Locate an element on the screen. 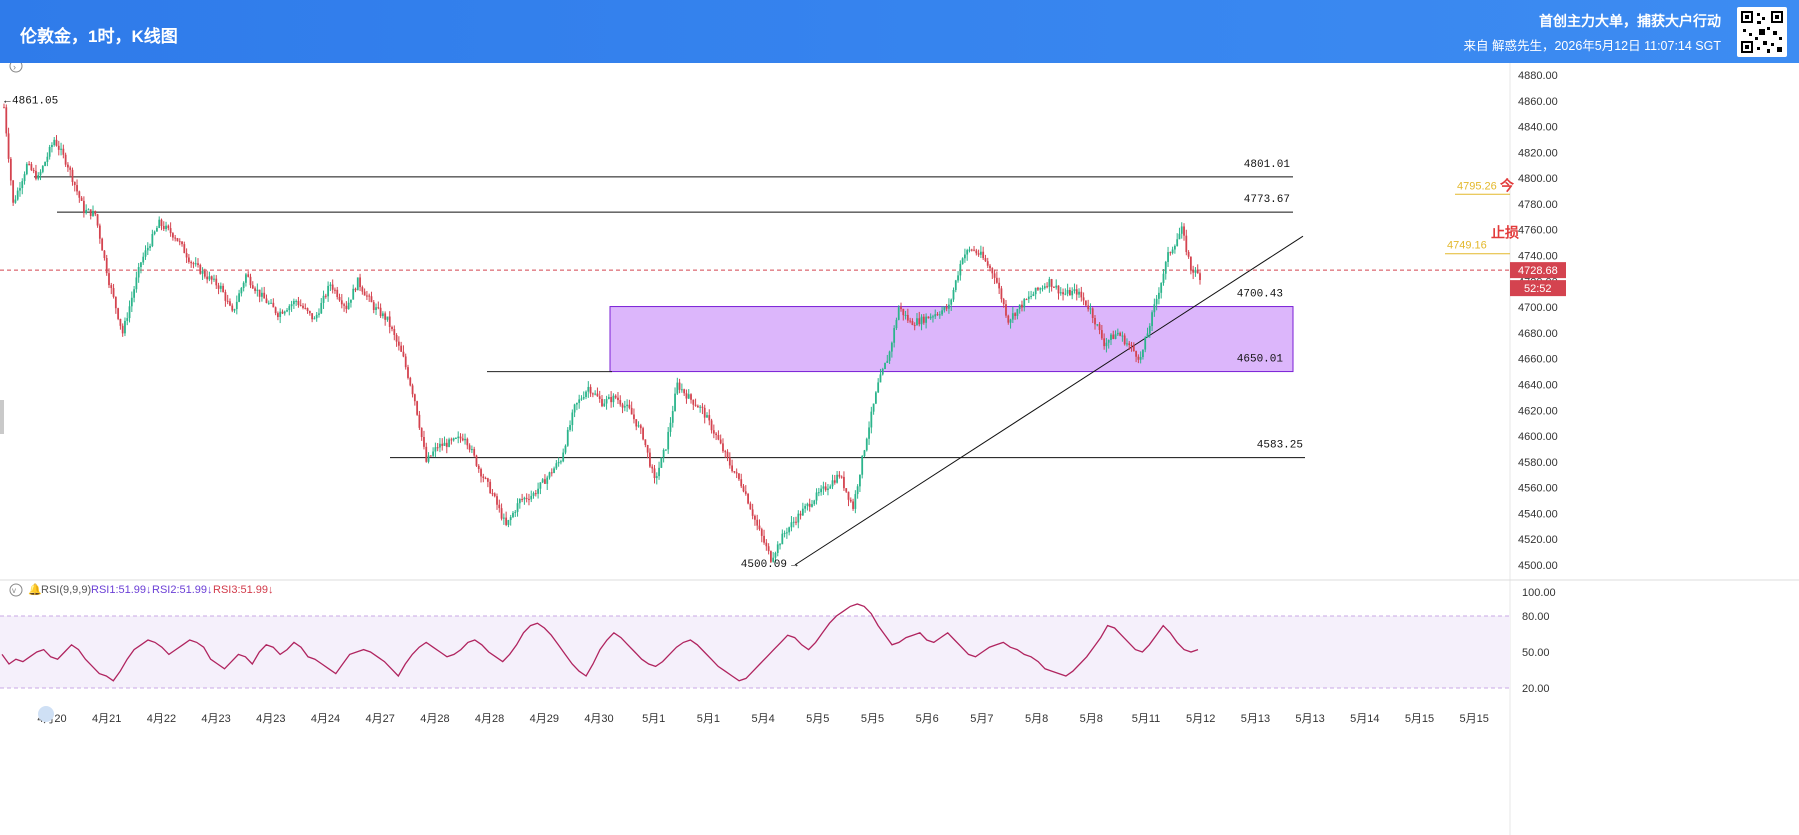 The image size is (1799, 835). arrow-left-icon: ← is located at coordinates (7, 100).